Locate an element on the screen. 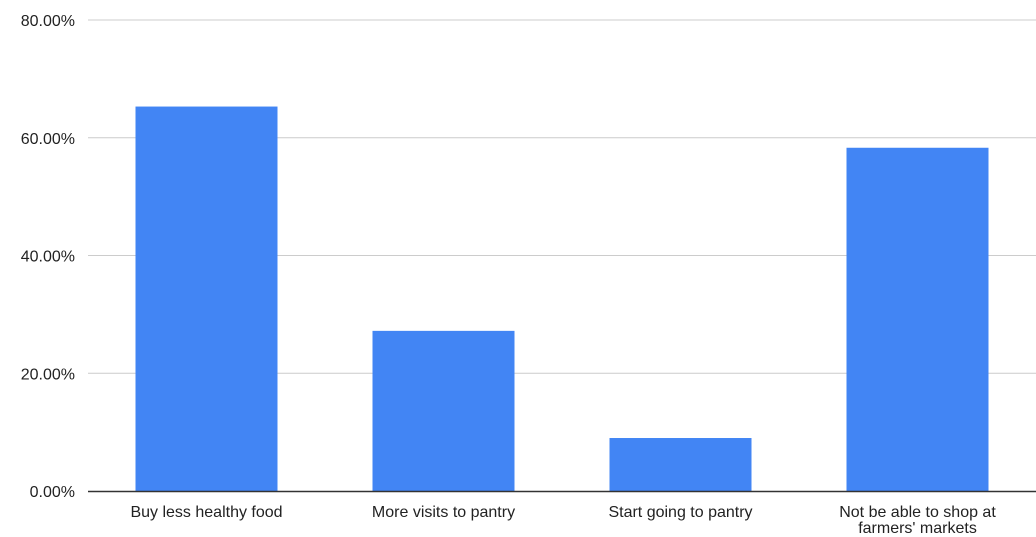 Image resolution: width=1036 pixels, height=537 pixels. y-tick-label: 20.00% is located at coordinates (48, 374).